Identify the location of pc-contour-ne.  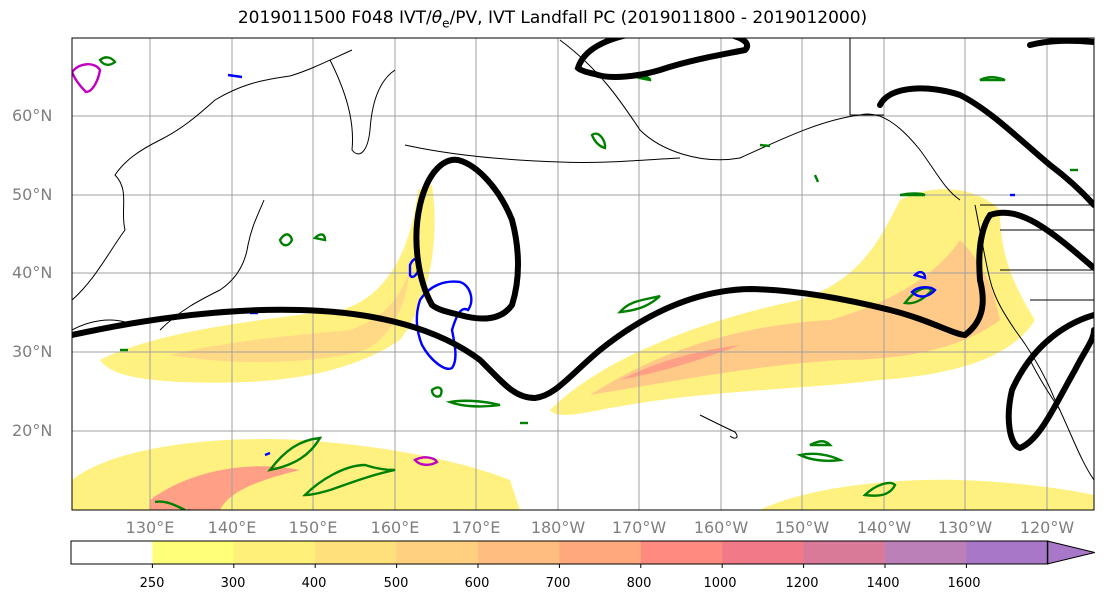
(985, 123).